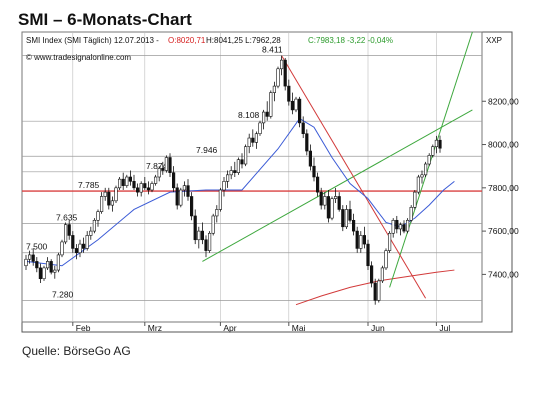 This screenshot has width=540, height=400. Describe the element at coordinates (37, 247) in the screenshot. I see `level-label: 7.500` at that location.